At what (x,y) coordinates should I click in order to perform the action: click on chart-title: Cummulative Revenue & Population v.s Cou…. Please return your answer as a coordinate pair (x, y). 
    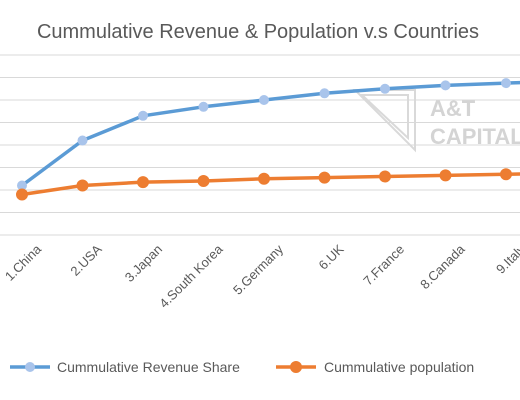
    Looking at the image, I should click on (258, 32).